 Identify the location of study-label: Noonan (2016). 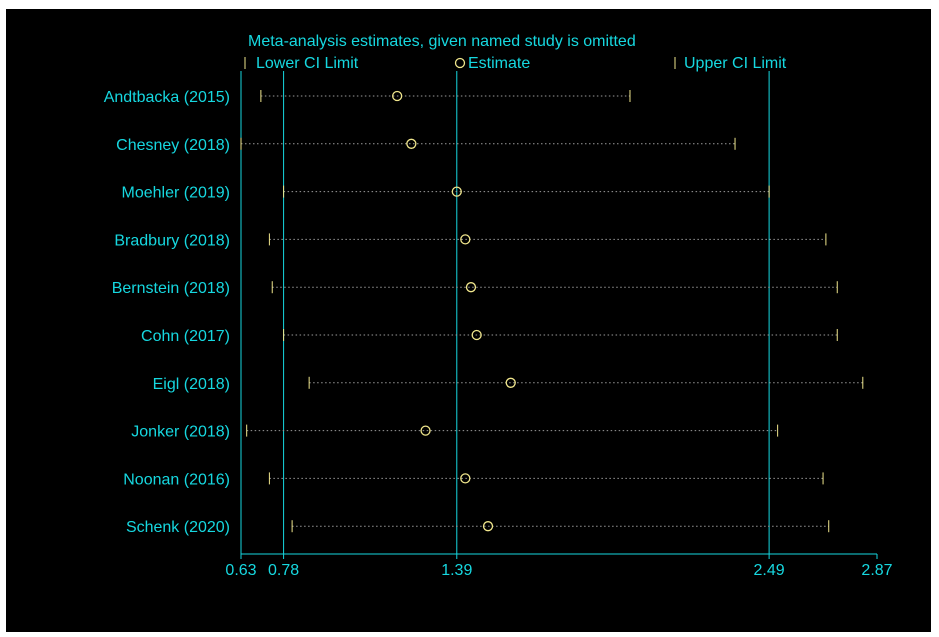
(176, 479).